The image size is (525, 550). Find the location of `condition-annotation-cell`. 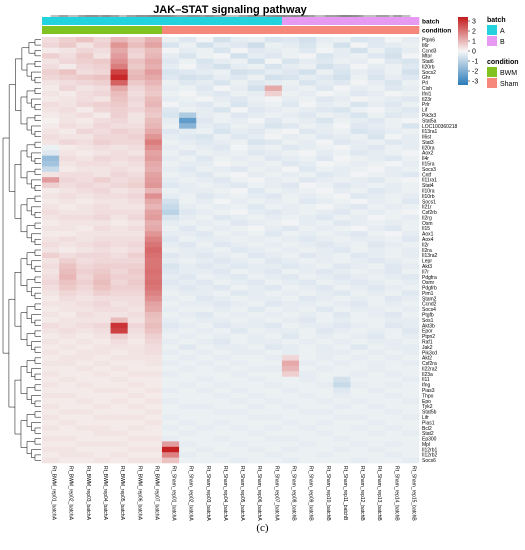

condition-annotation-cell is located at coordinates (153, 30).